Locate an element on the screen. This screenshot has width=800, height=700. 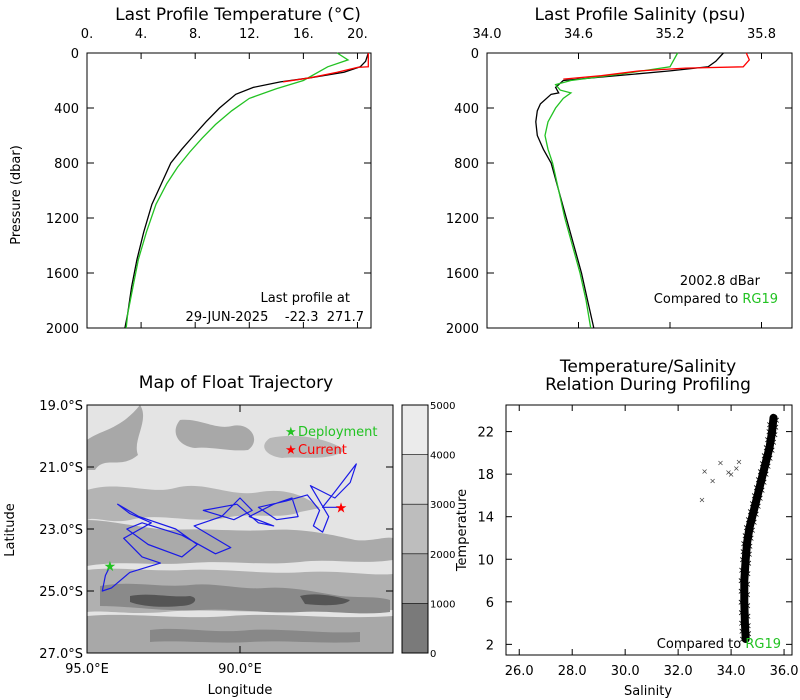
latitude-tick-label: 27.0°S is located at coordinates (61, 654).